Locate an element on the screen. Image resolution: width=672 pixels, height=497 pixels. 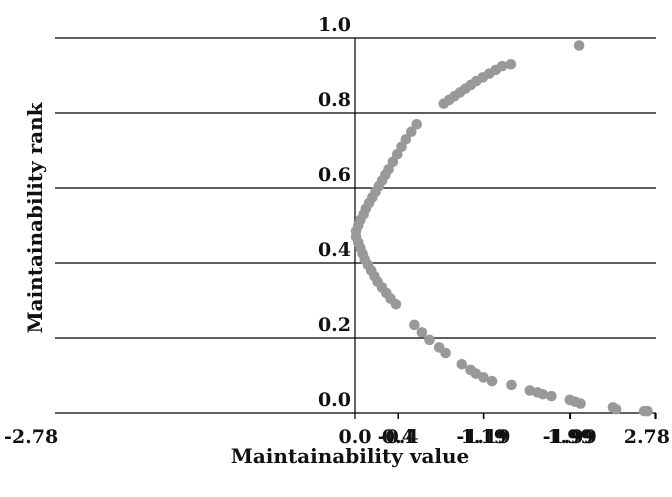
y-tick-labels: 0.0 0.2 0.4 0.6 0.8 1.0 is located at coordinates (334, 212).